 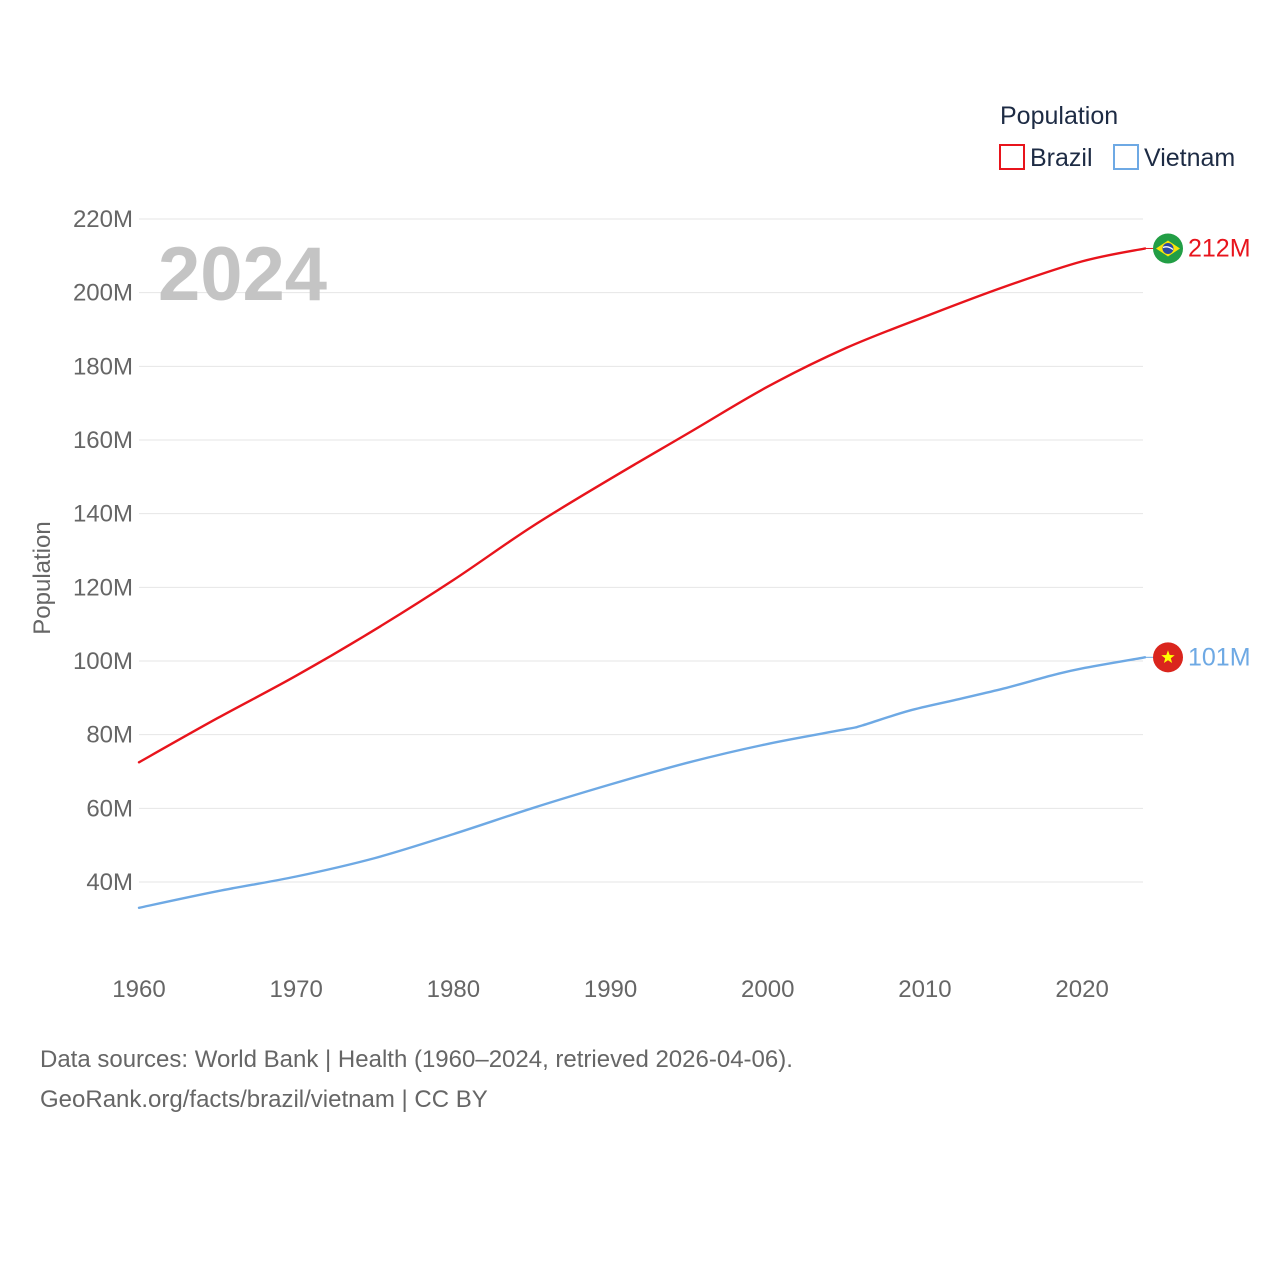 I want to click on end-label-vietnam: 101M, so click(x=1219, y=657).